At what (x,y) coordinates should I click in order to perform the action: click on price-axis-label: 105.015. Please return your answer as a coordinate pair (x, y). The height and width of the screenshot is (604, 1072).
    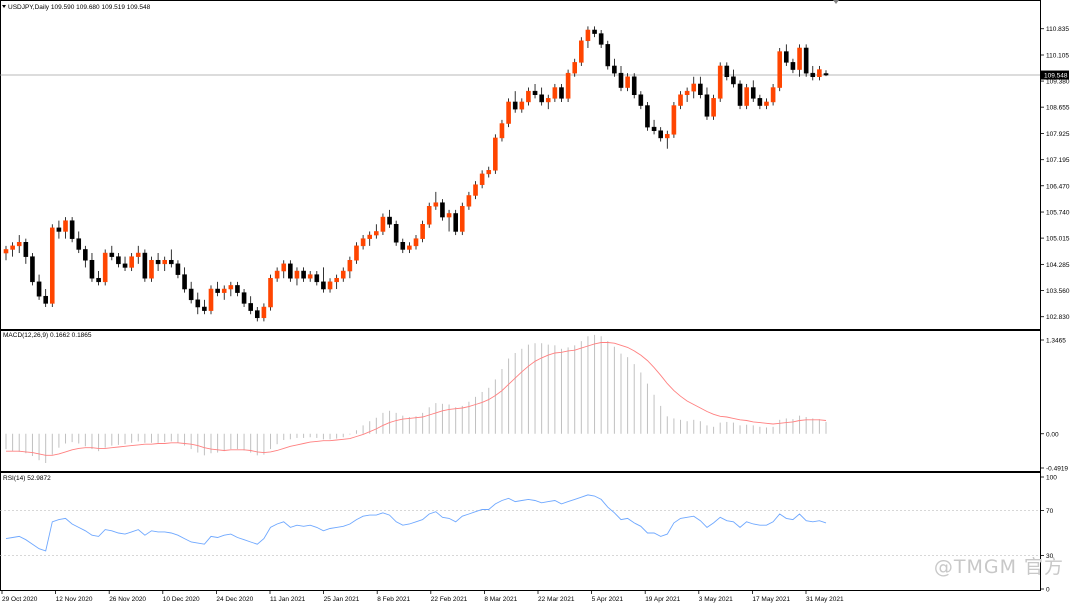
    Looking at the image, I should click on (1058, 239).